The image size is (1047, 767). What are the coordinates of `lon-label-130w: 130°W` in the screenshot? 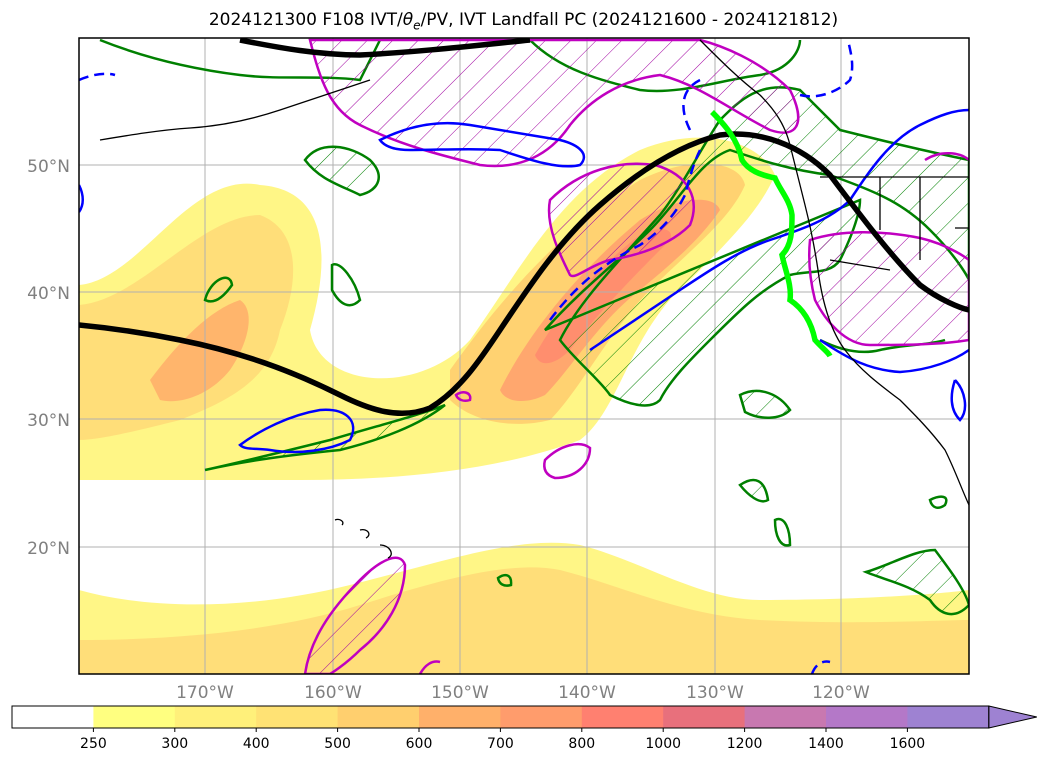 It's located at (715, 693).